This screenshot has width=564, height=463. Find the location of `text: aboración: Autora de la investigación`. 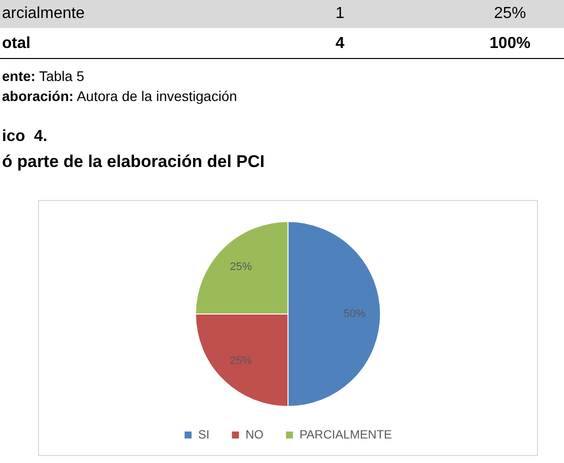

text: aboración: Autora de la investigación is located at coordinates (120, 96).